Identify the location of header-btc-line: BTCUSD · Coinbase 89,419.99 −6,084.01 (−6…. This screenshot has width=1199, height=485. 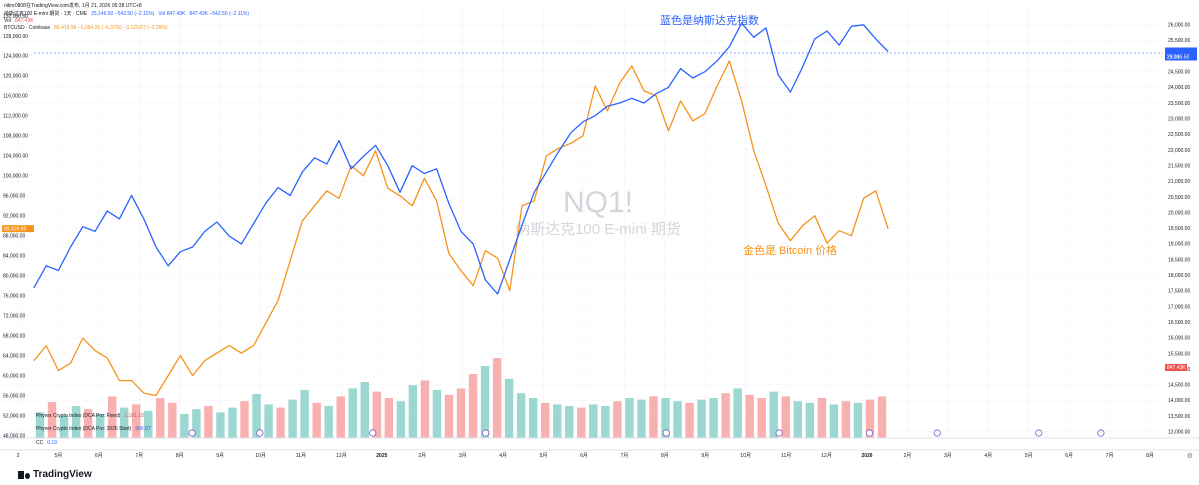
(86, 28).